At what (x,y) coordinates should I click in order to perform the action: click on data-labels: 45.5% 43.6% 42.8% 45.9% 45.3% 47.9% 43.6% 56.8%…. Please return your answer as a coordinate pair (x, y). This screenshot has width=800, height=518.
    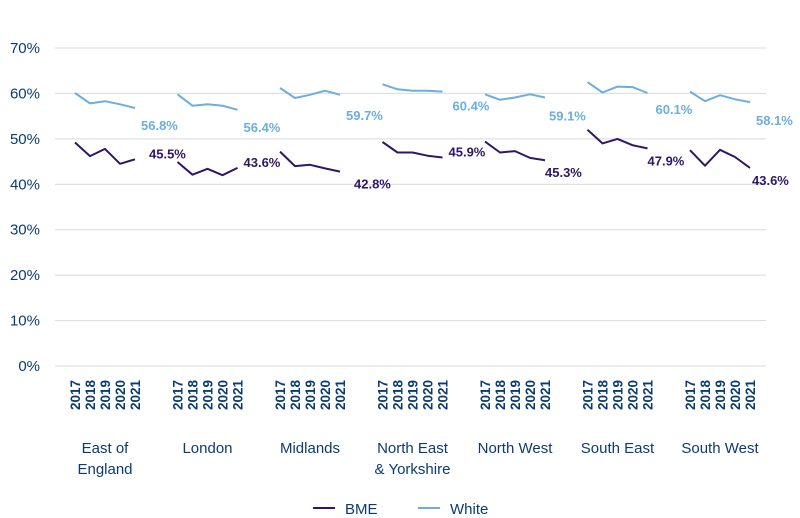
    Looking at the image, I should click on (467, 145).